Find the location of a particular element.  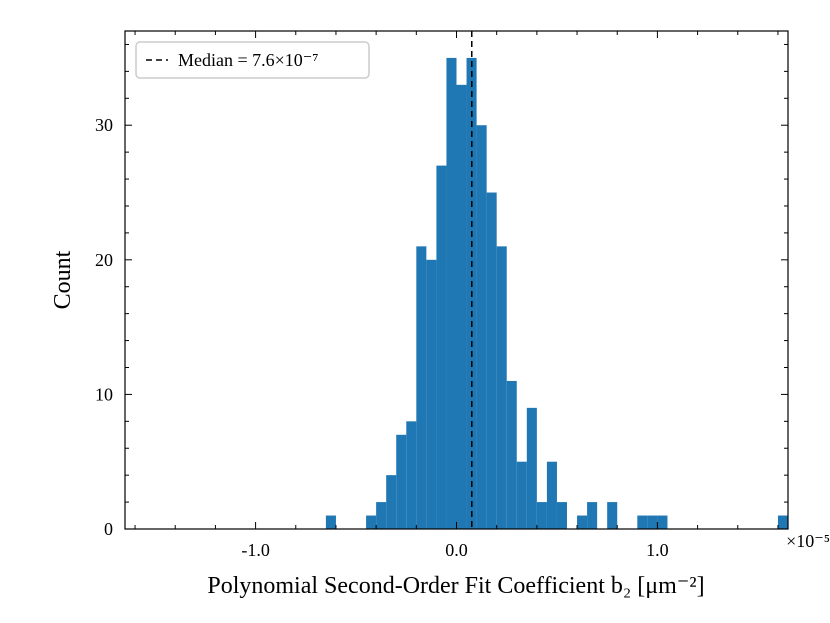

x-tick-label: 1.0 is located at coordinates (657, 550).